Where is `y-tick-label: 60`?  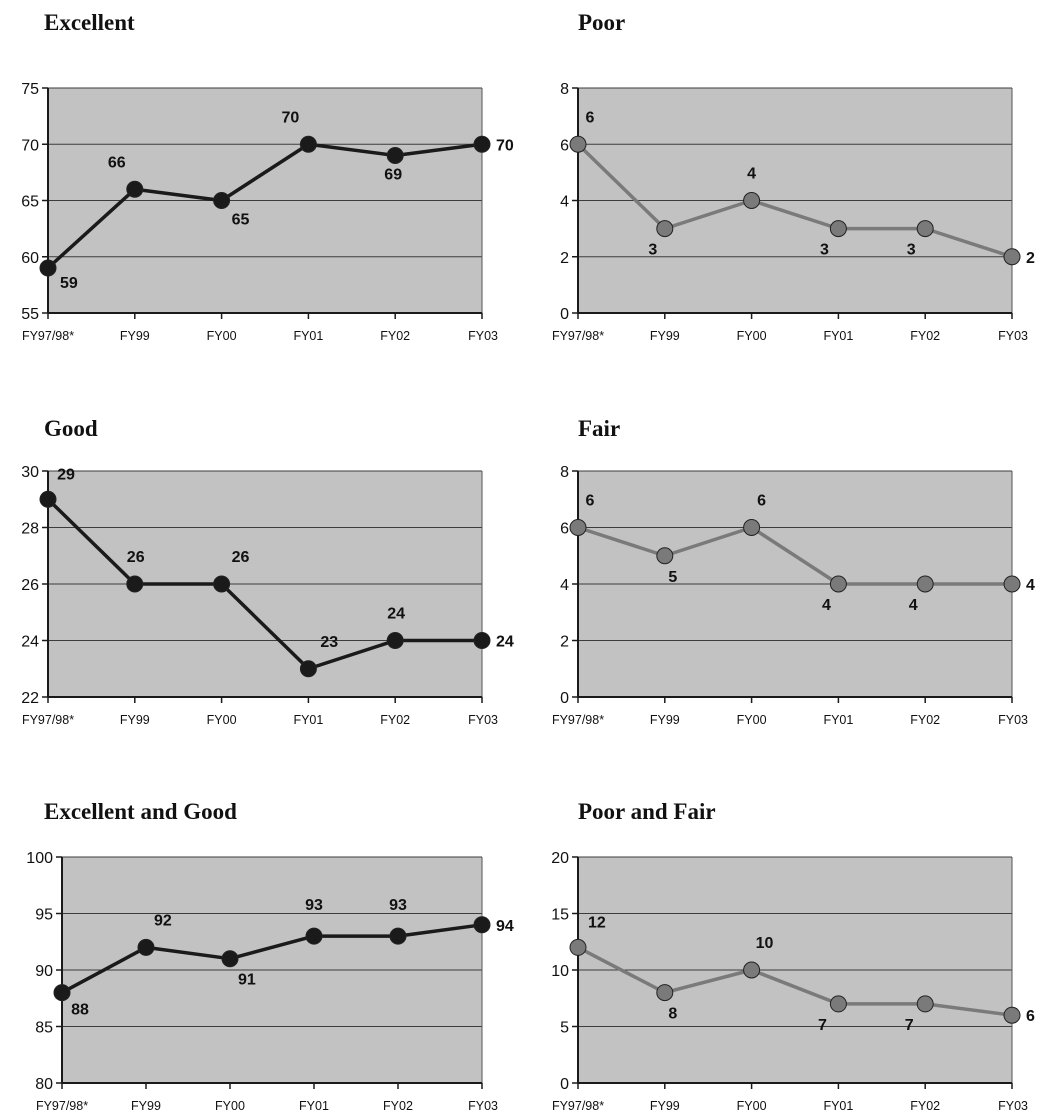
y-tick-label: 60 is located at coordinates (30, 258).